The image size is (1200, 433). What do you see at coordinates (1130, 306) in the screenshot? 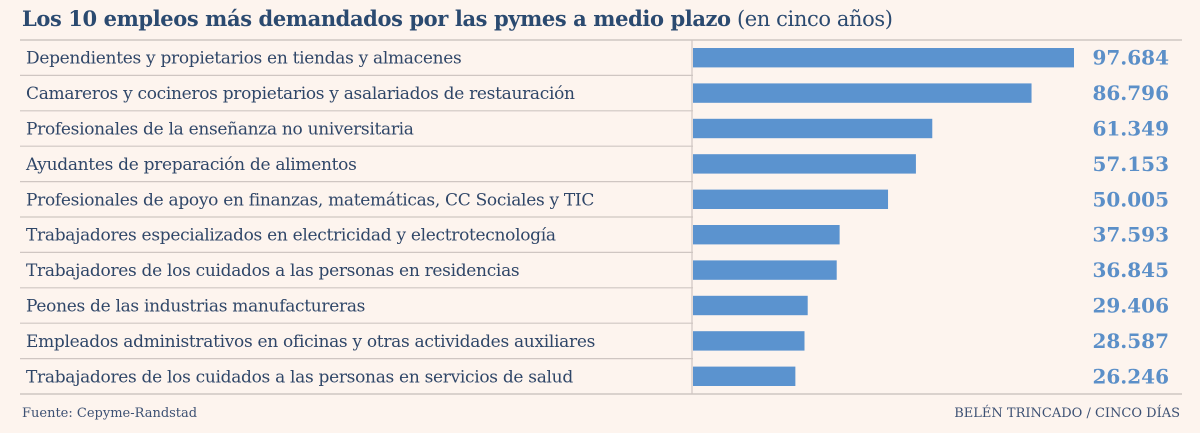
I see `value-label: 29.406` at bounding box center [1130, 306].